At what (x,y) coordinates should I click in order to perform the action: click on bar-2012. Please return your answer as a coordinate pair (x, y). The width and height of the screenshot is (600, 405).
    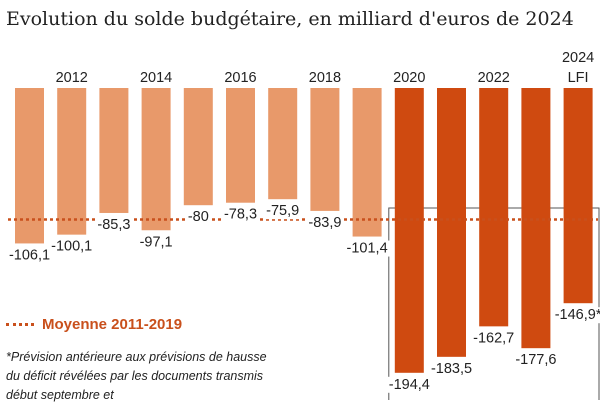
    Looking at the image, I should click on (72, 161).